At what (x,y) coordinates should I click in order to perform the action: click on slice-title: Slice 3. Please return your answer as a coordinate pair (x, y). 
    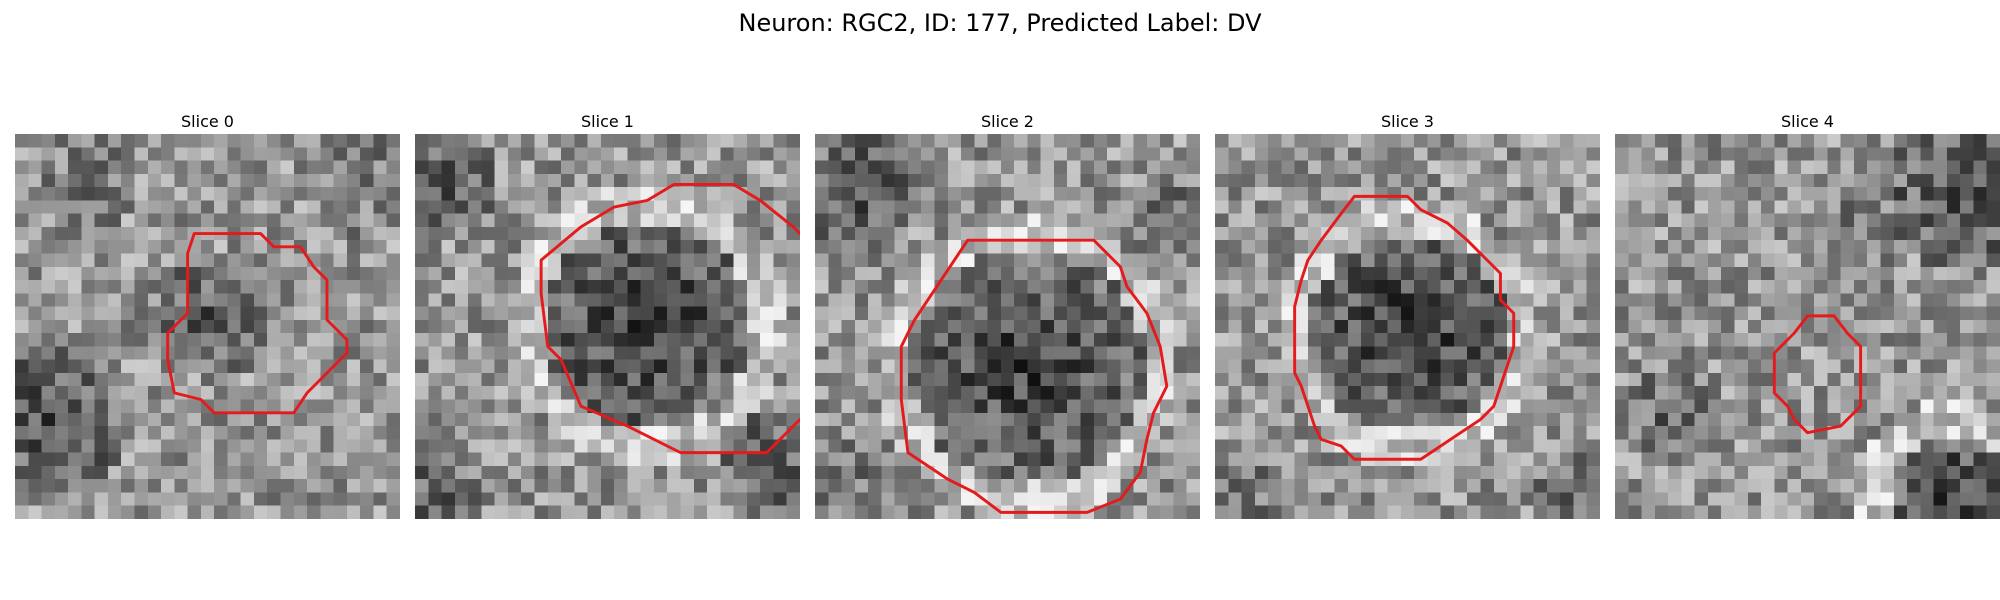
    Looking at the image, I should click on (1407, 121).